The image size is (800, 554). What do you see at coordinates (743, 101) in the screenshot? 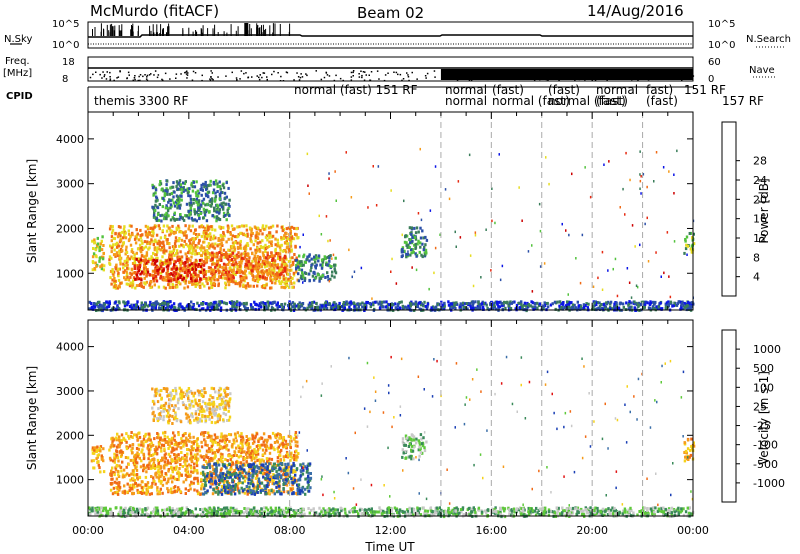
I see `cpid-segment-14: 157 RF` at bounding box center [743, 101].